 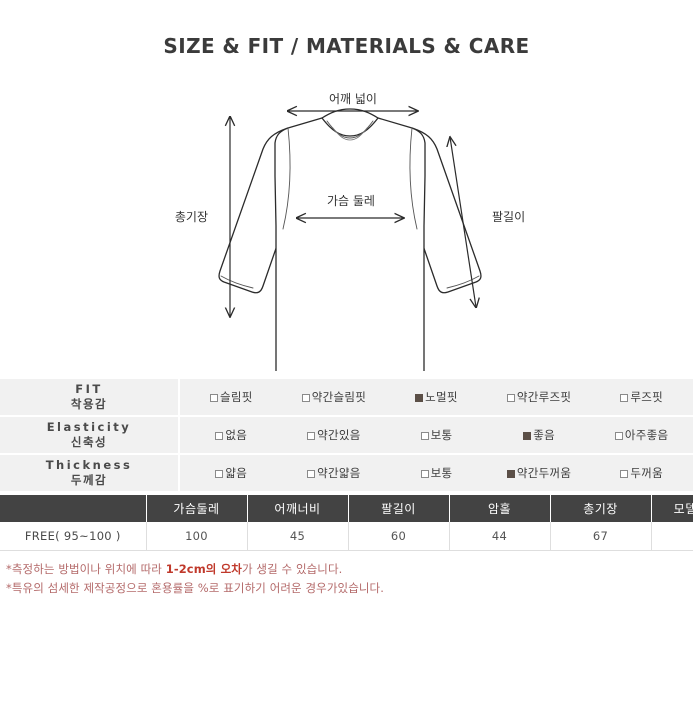 What do you see at coordinates (89, 427) in the screenshot?
I see `option-label-en: Elasticity` at bounding box center [89, 427].